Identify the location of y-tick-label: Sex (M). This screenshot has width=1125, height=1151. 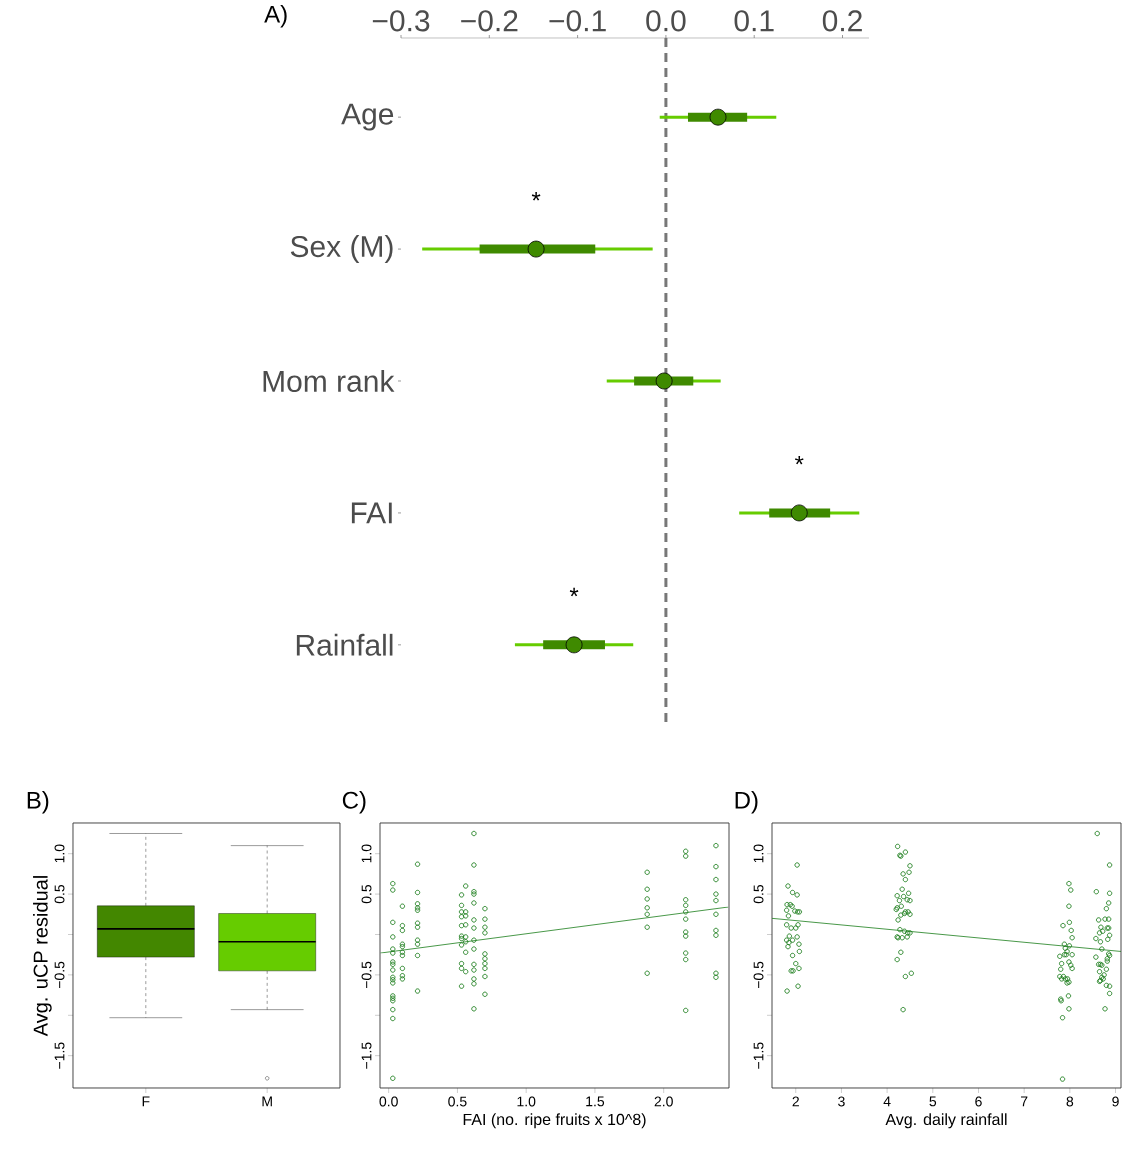
(341, 249).